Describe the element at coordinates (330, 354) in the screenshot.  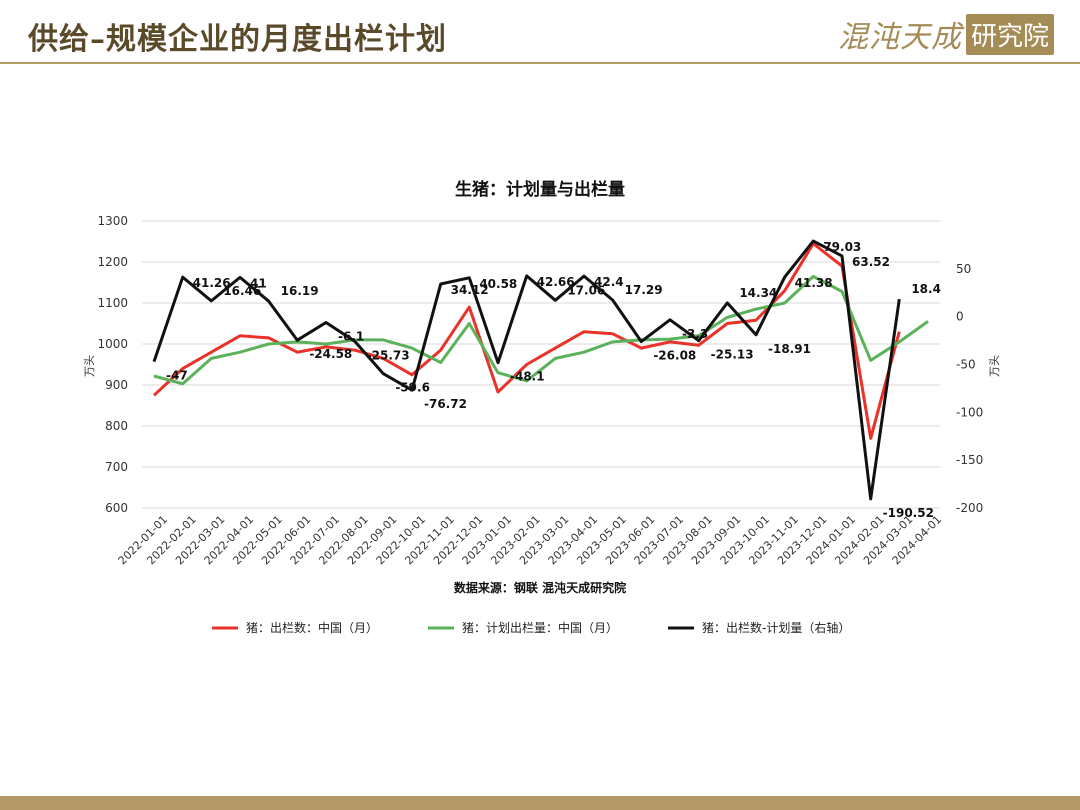
I see `data-label: -24.58` at that location.